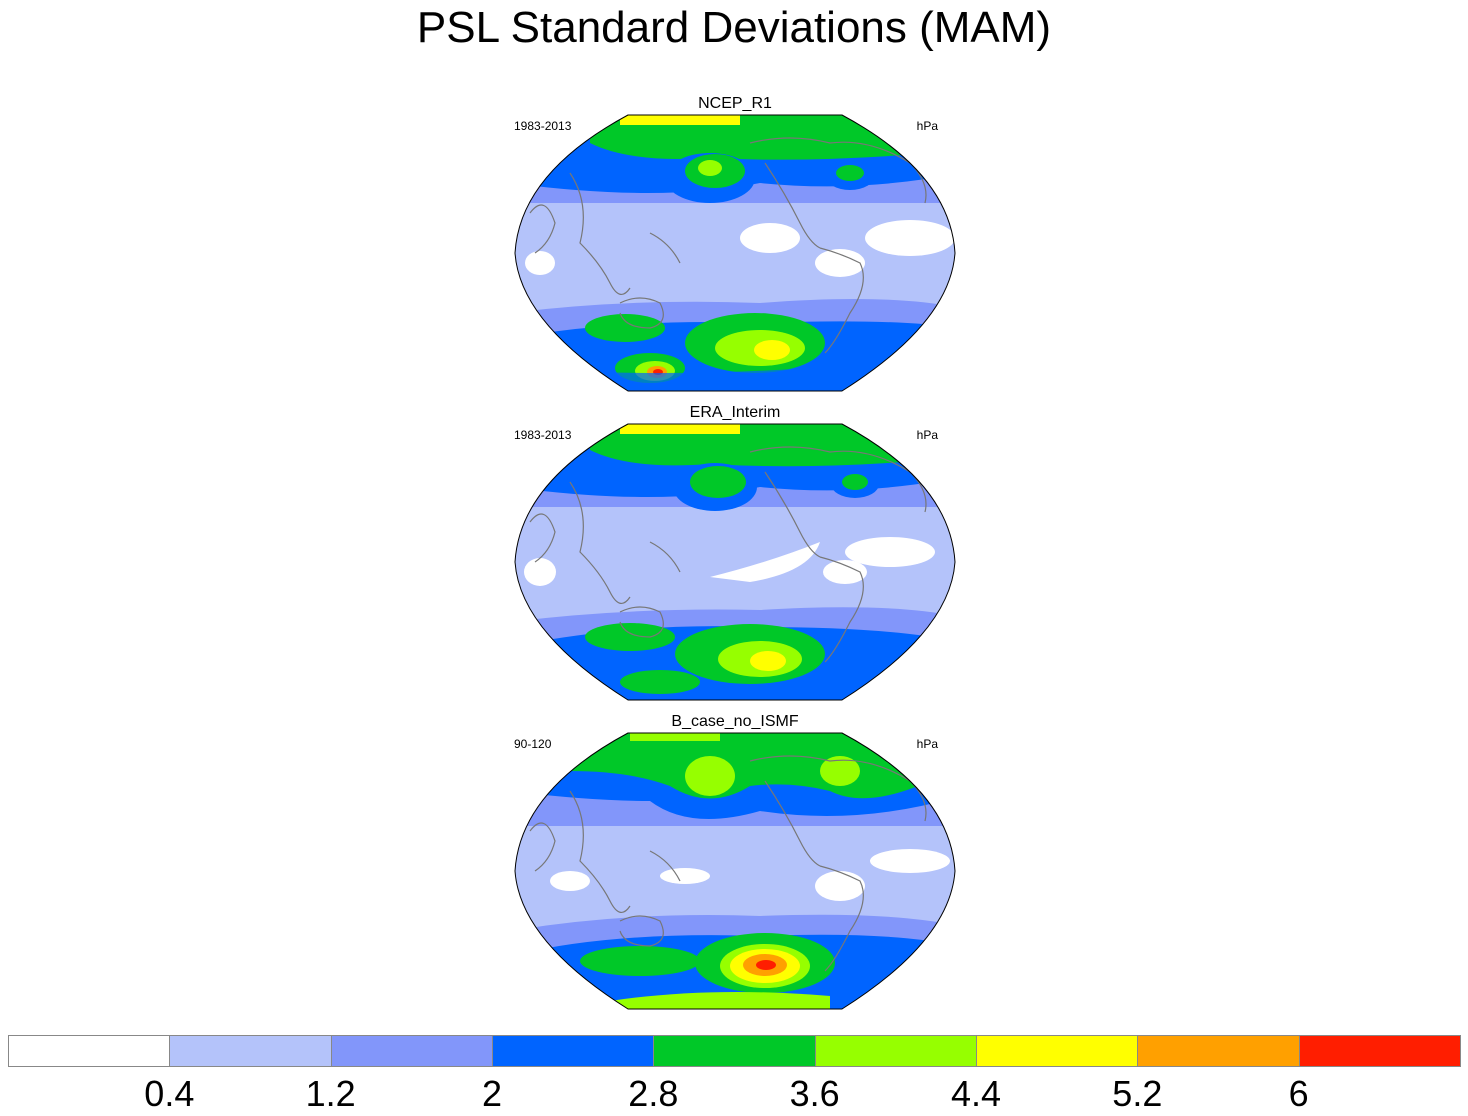 Image resolution: width=1468 pixels, height=1116 pixels. I want to click on colorbar, so click(734, 1052).